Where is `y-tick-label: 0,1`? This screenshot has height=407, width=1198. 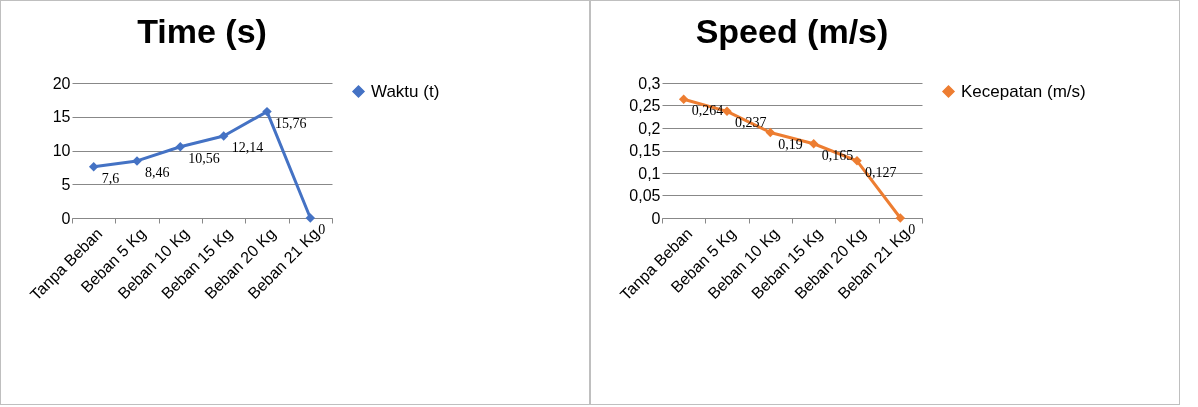
y-tick-label: 0,1 is located at coordinates (649, 173).